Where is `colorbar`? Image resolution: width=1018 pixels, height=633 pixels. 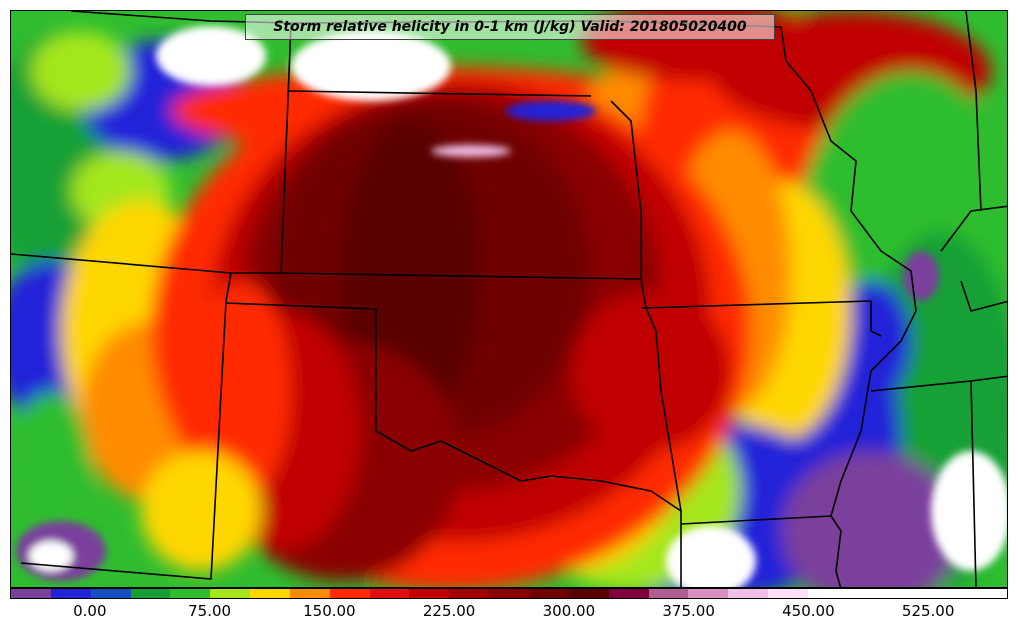 colorbar is located at coordinates (509, 593).